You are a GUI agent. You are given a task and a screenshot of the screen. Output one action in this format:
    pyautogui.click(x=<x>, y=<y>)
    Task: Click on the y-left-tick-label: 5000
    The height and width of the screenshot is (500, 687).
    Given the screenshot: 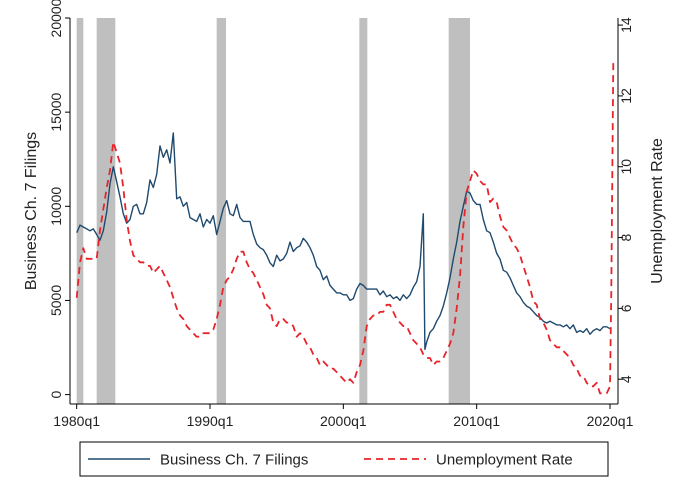 What is the action you would take?
    pyautogui.click(x=56, y=300)
    